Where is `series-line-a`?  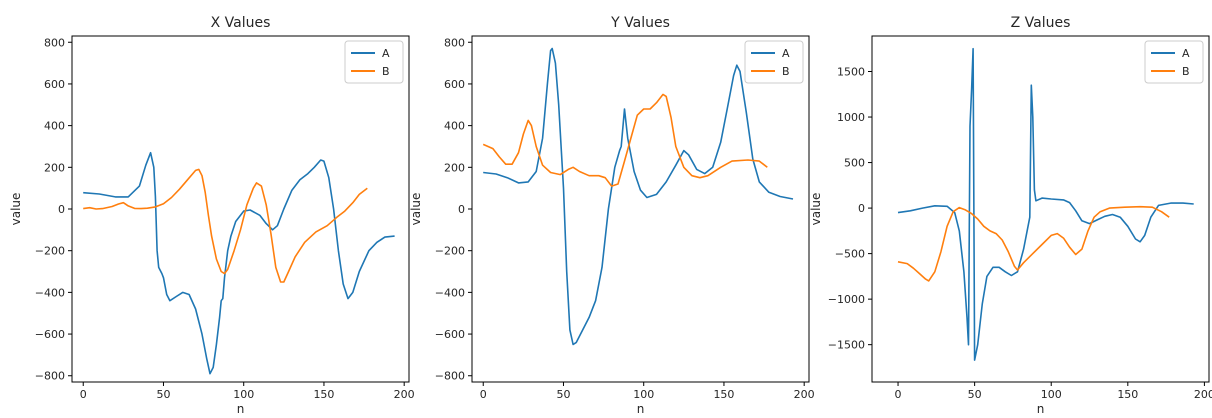 series-line-a is located at coordinates (239, 263).